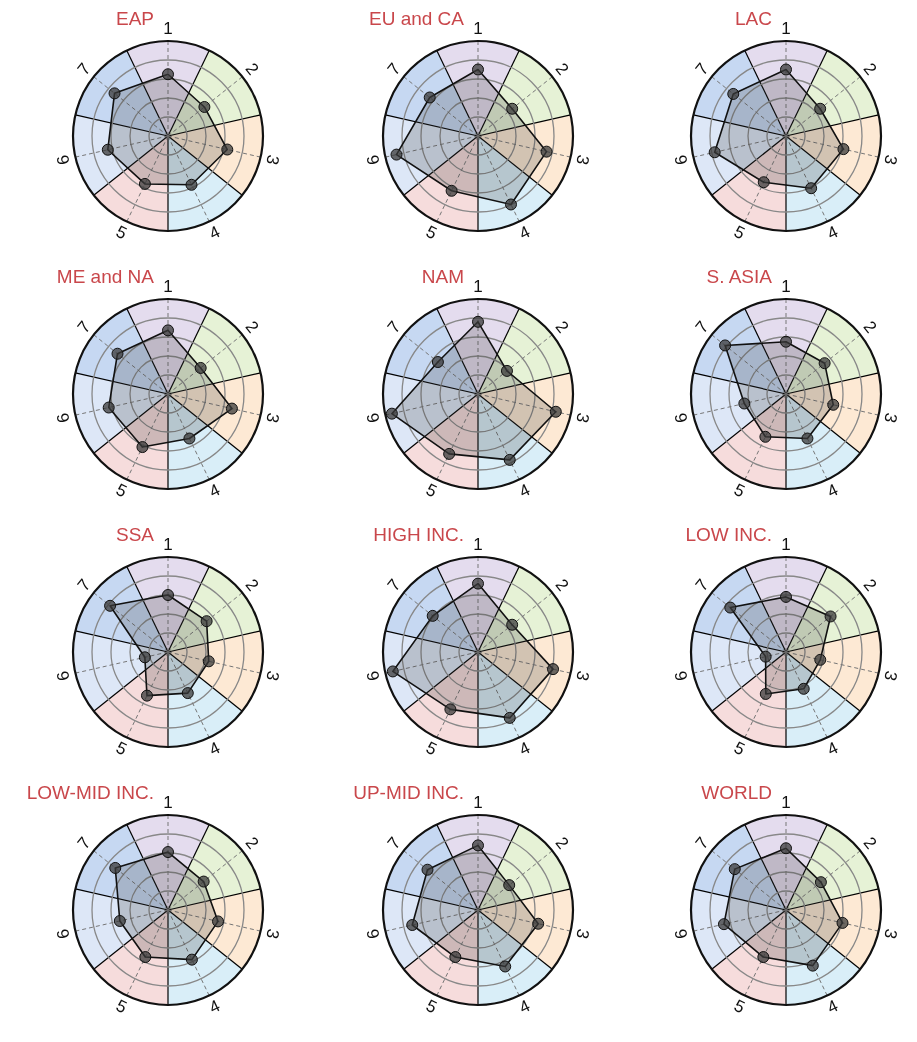 The image size is (917, 1042). Describe the element at coordinates (134, 18) in the screenshot. I see `chart-title: EAP` at that location.